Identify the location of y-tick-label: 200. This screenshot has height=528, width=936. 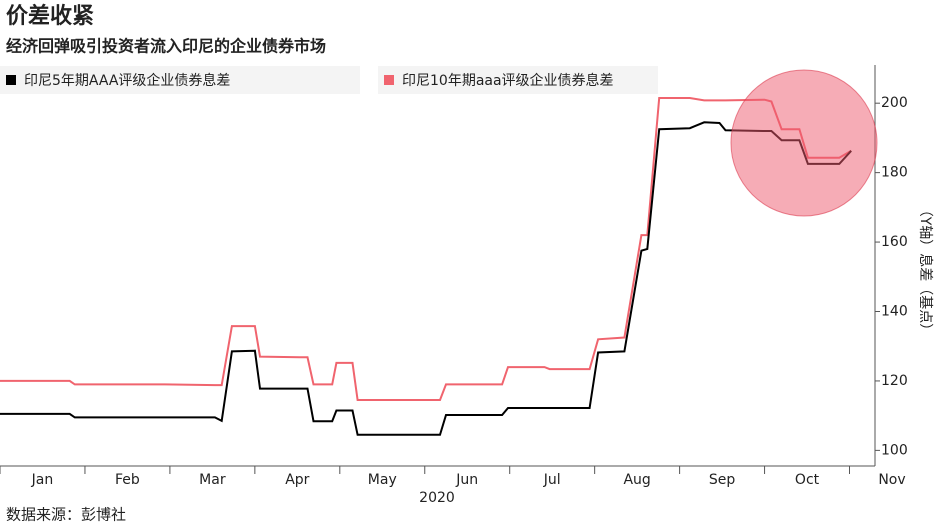
(894, 103).